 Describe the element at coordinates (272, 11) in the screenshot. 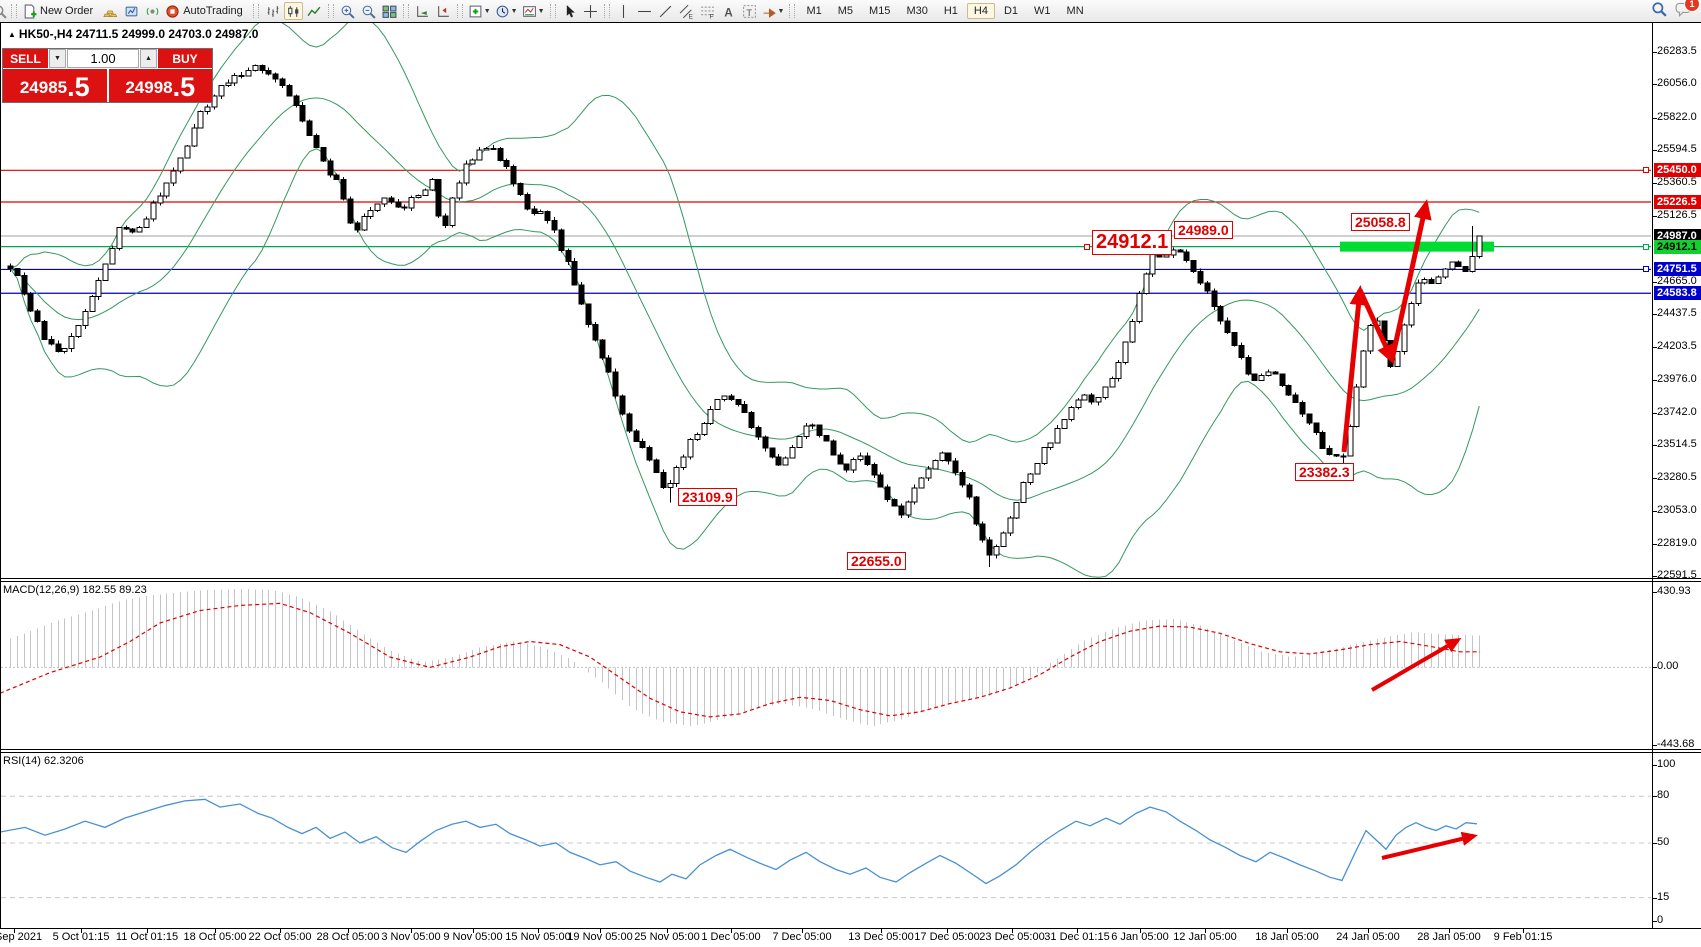

I see `bar-chart-button` at that location.